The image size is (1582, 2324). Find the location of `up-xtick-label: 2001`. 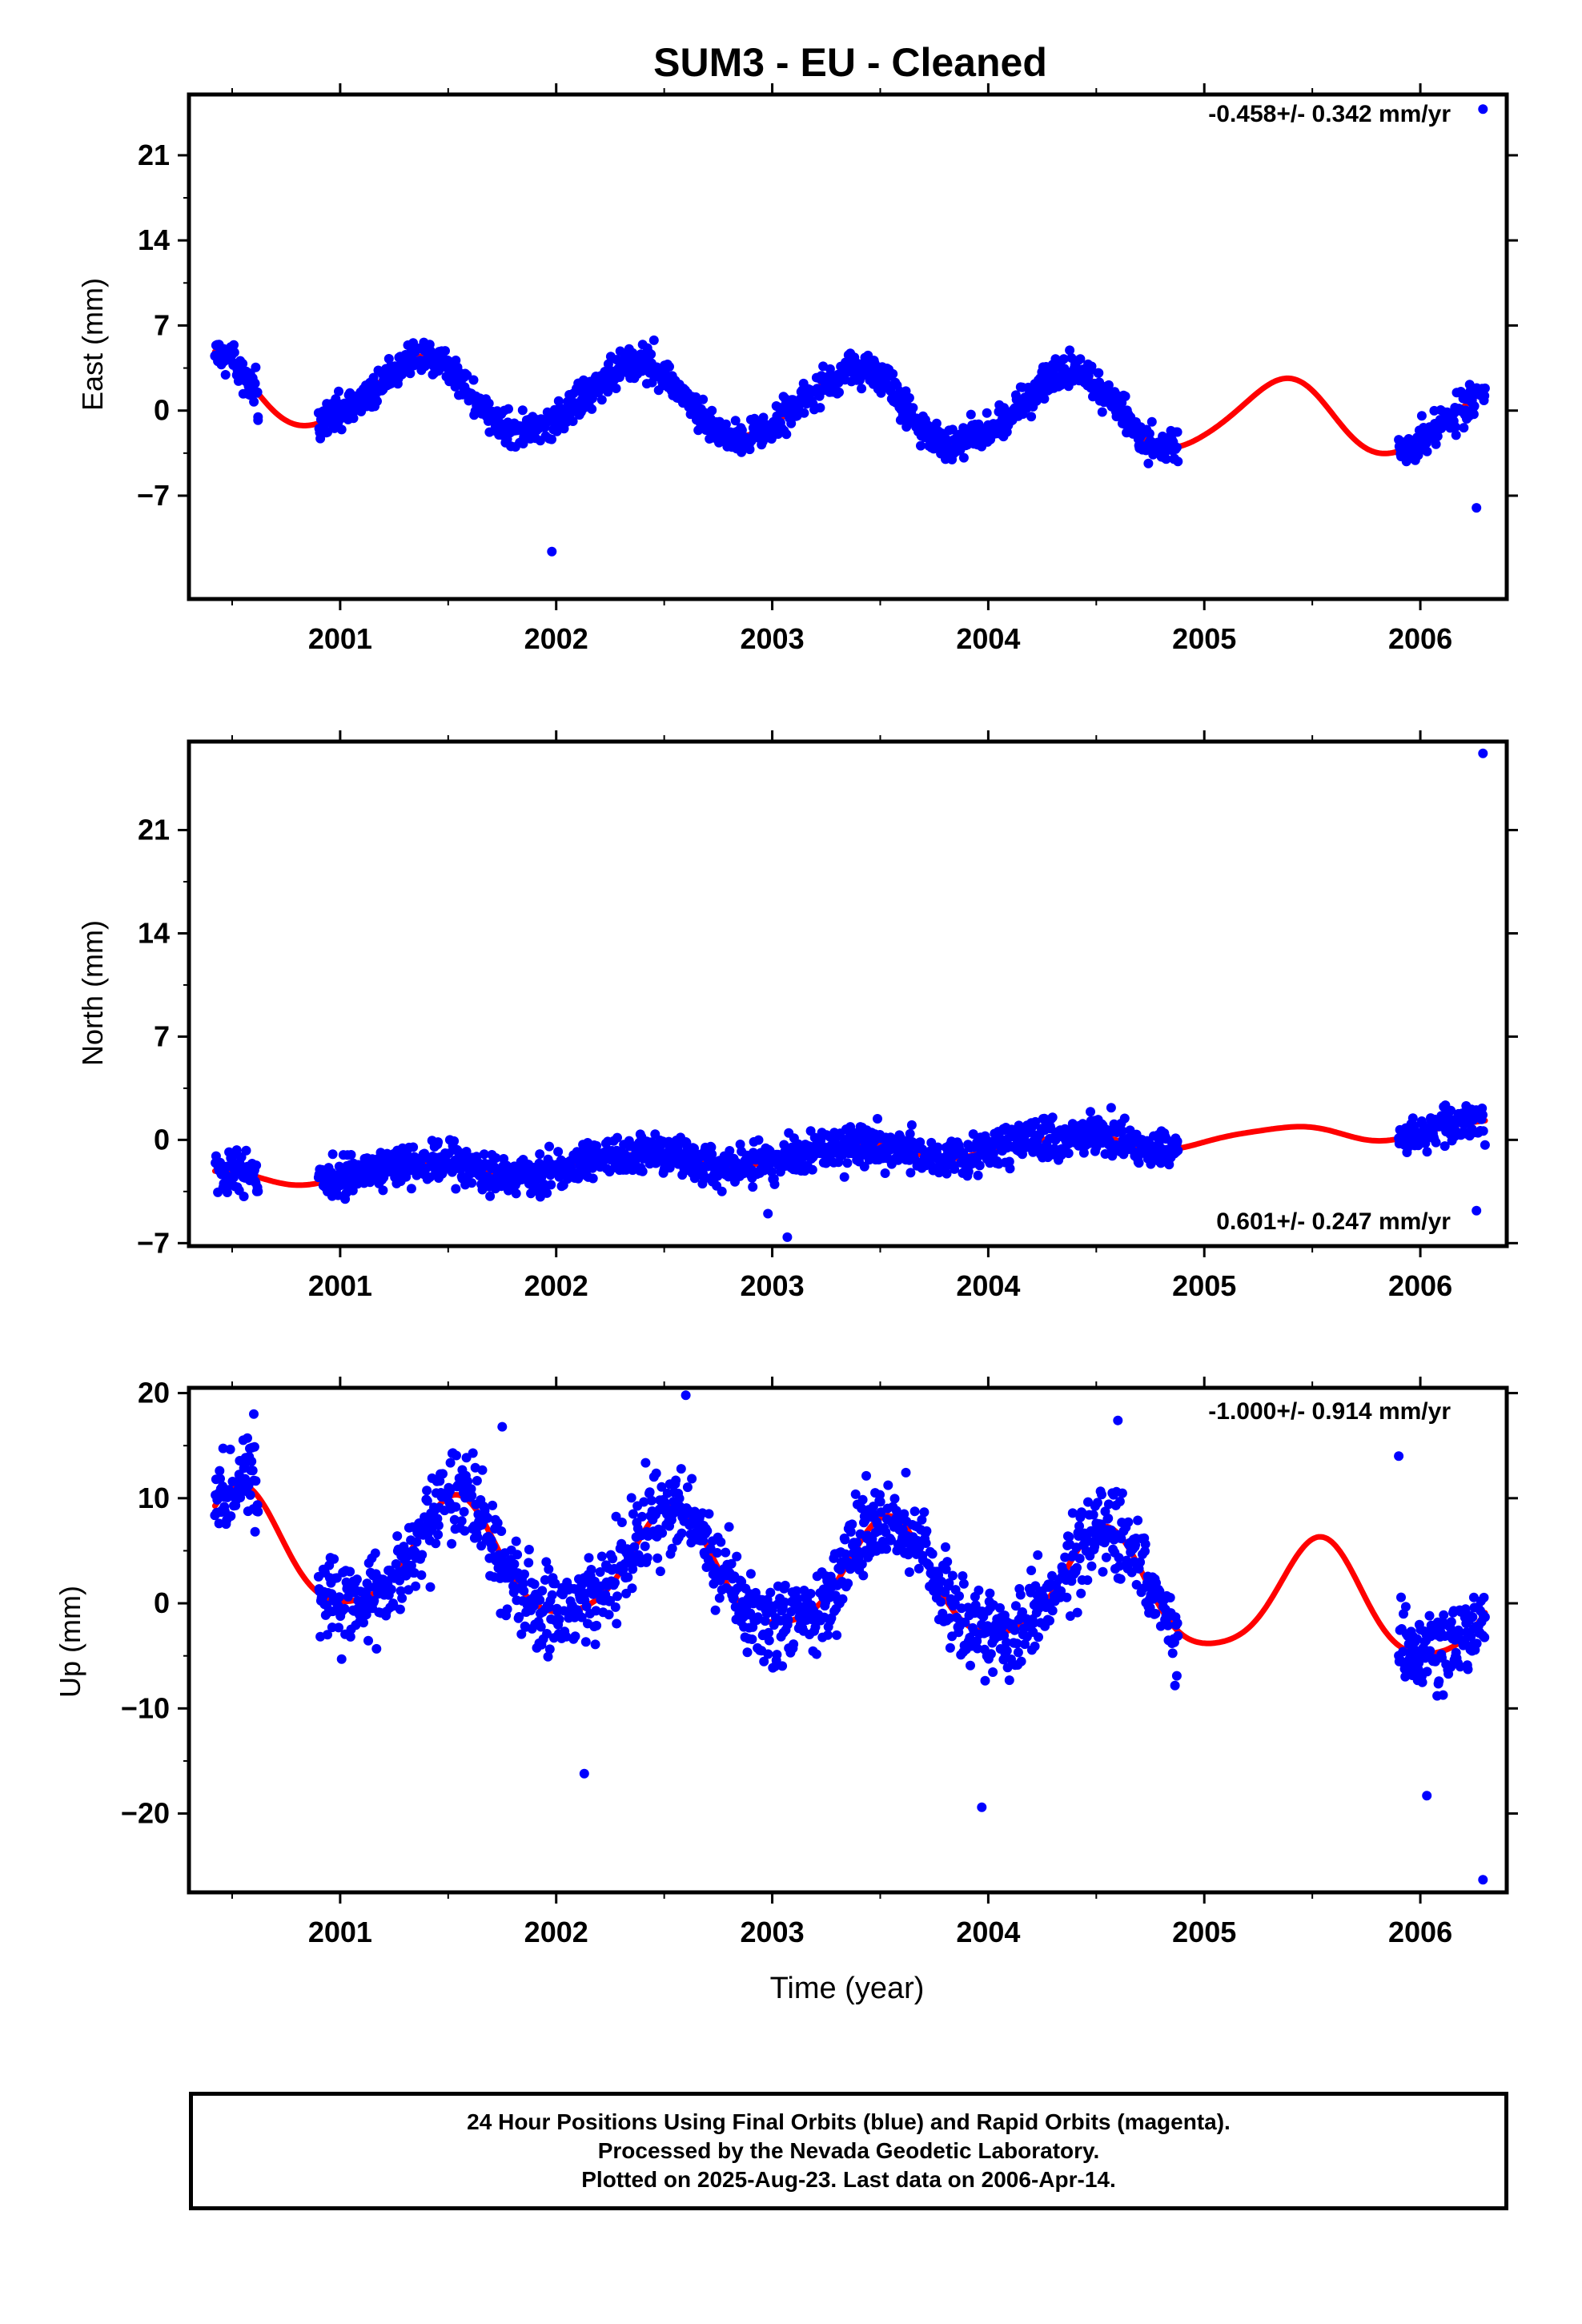

up-xtick-label: 2001 is located at coordinates (340, 1932).